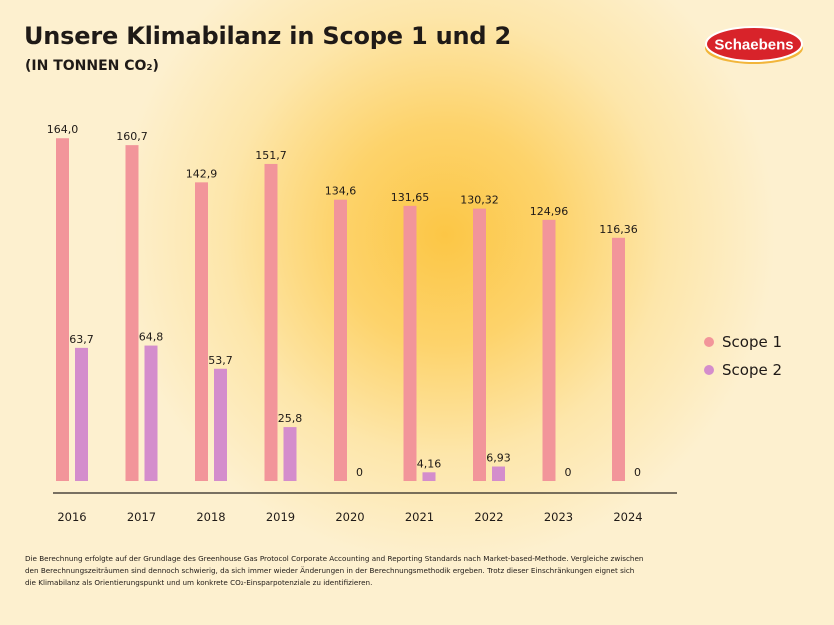 The width and height of the screenshot is (834, 625). Describe the element at coordinates (637, 472) in the screenshot. I see `data-label-scope2-2024: 0` at that location.